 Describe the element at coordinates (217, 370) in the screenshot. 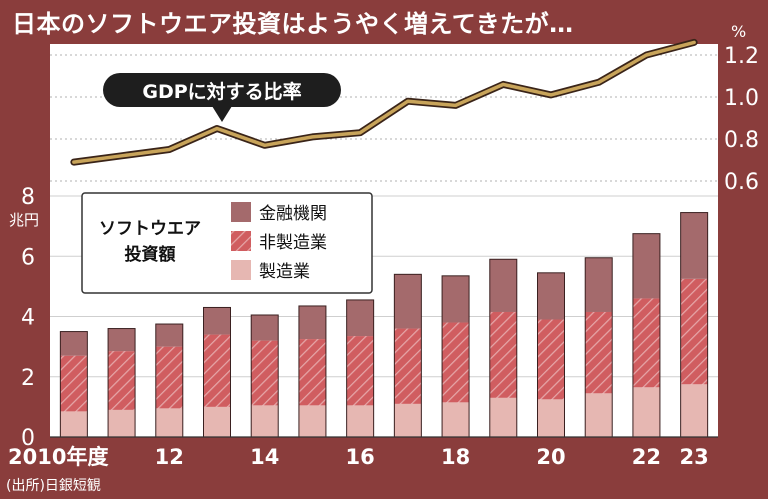

I see `bar-nonmanufacturing-2013` at that location.